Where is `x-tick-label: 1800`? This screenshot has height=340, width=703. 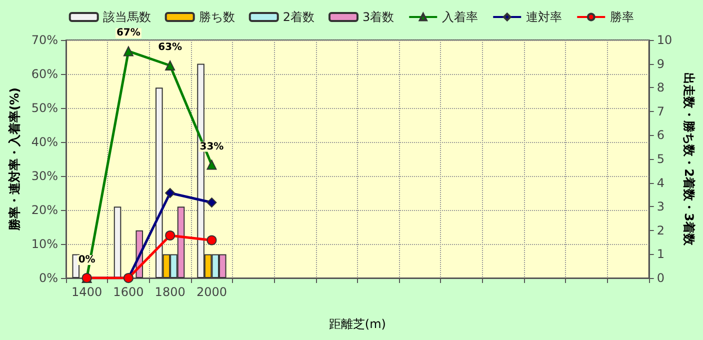 x-tick-label: 1800 is located at coordinates (170, 292).